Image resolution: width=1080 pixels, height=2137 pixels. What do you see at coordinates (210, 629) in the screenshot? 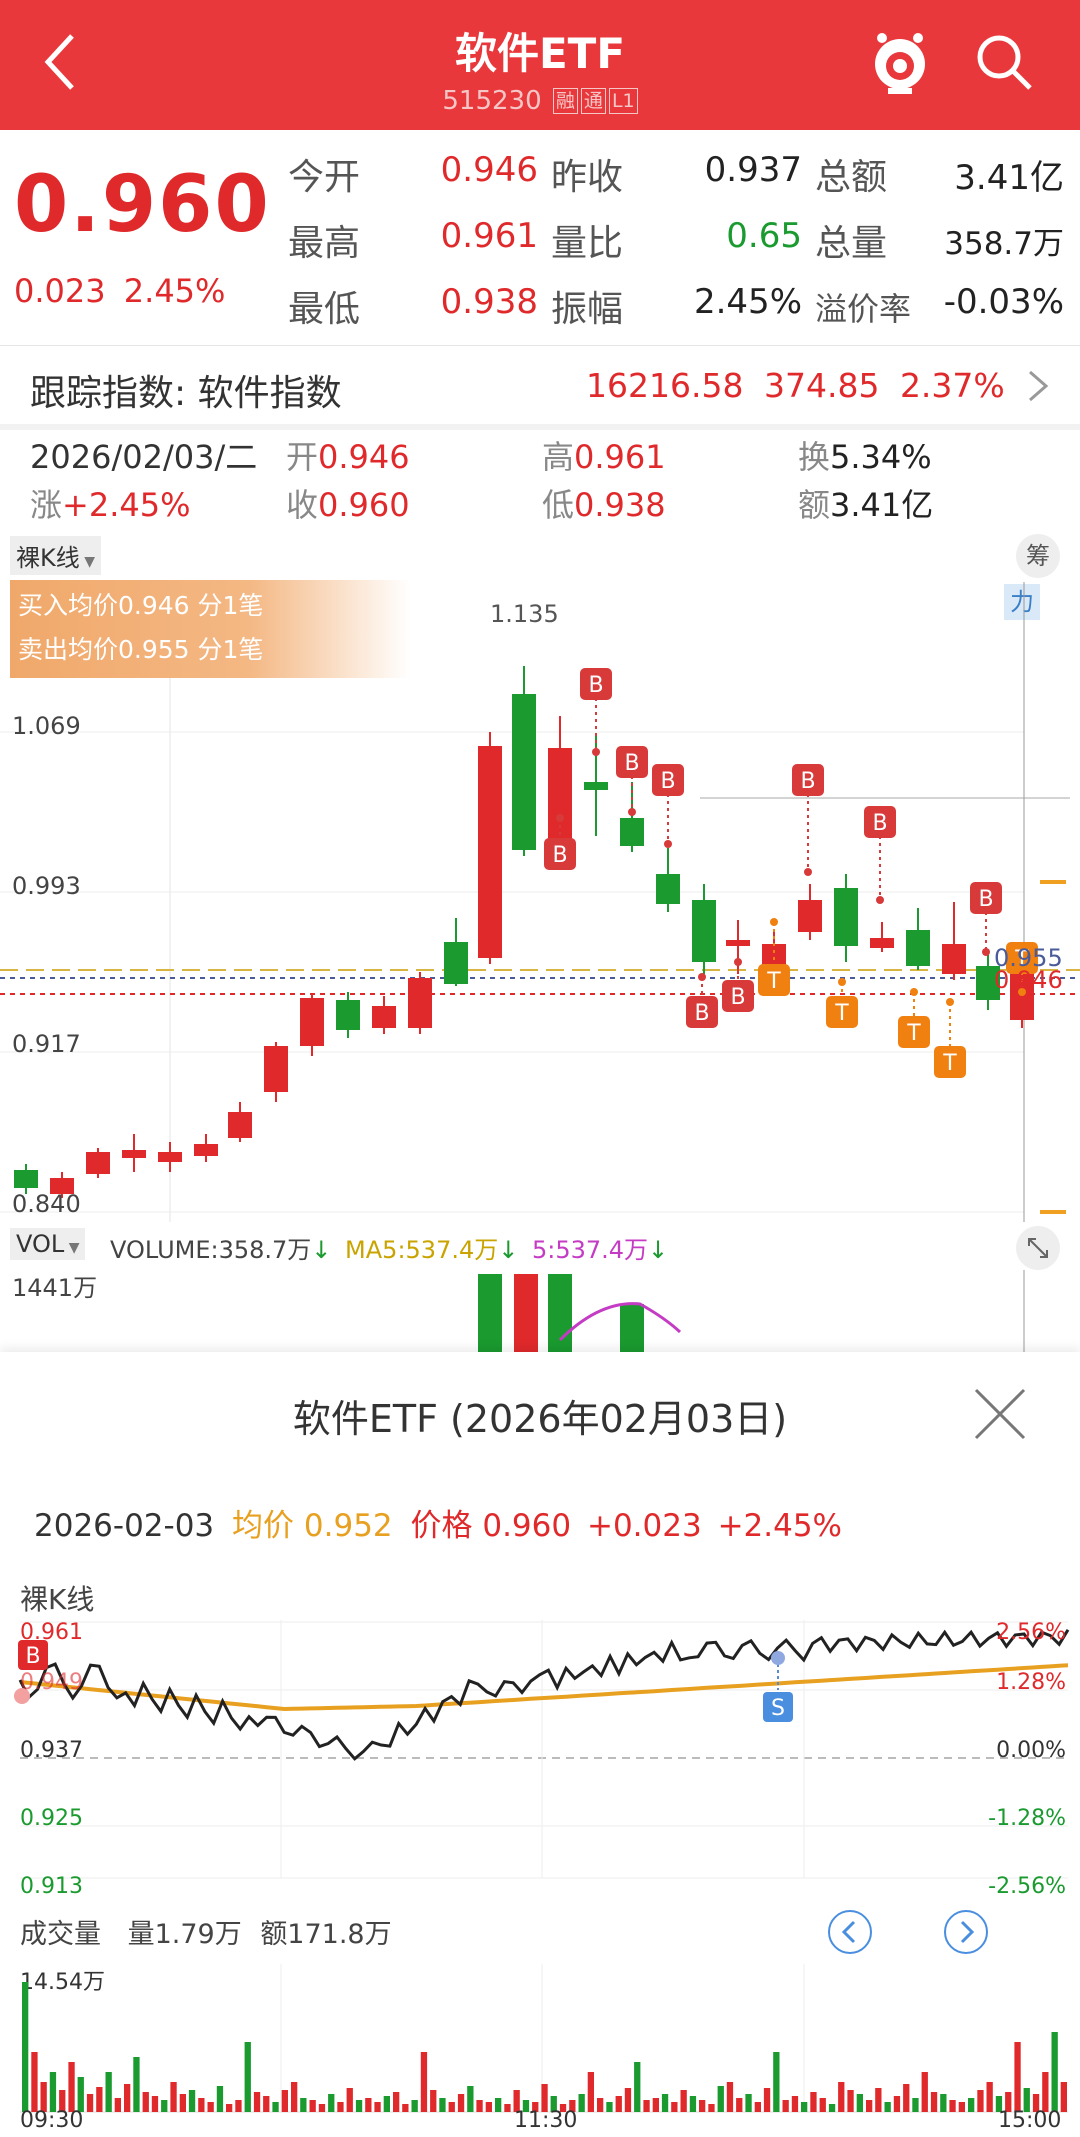
I see `trade-summary: 买入均价0.946 分1笔 卖出均价0.955 分1笔` at bounding box center [210, 629].